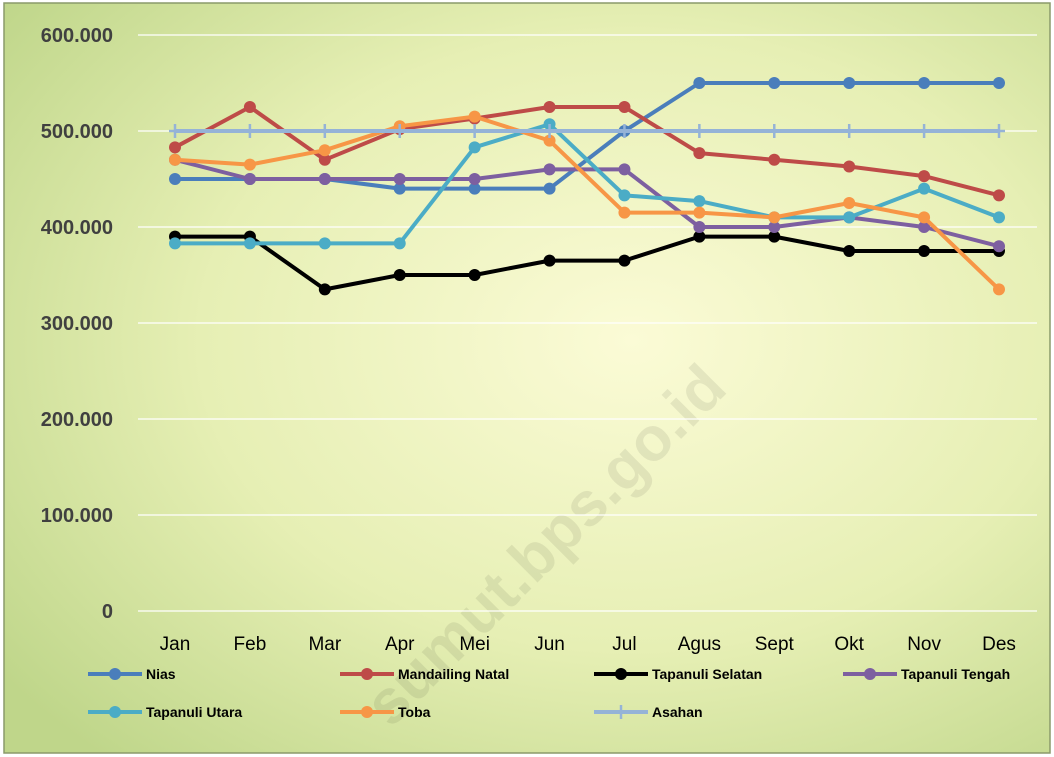  Describe the element at coordinates (549, 644) in the screenshot. I see `x-tick-label: Jun` at that location.